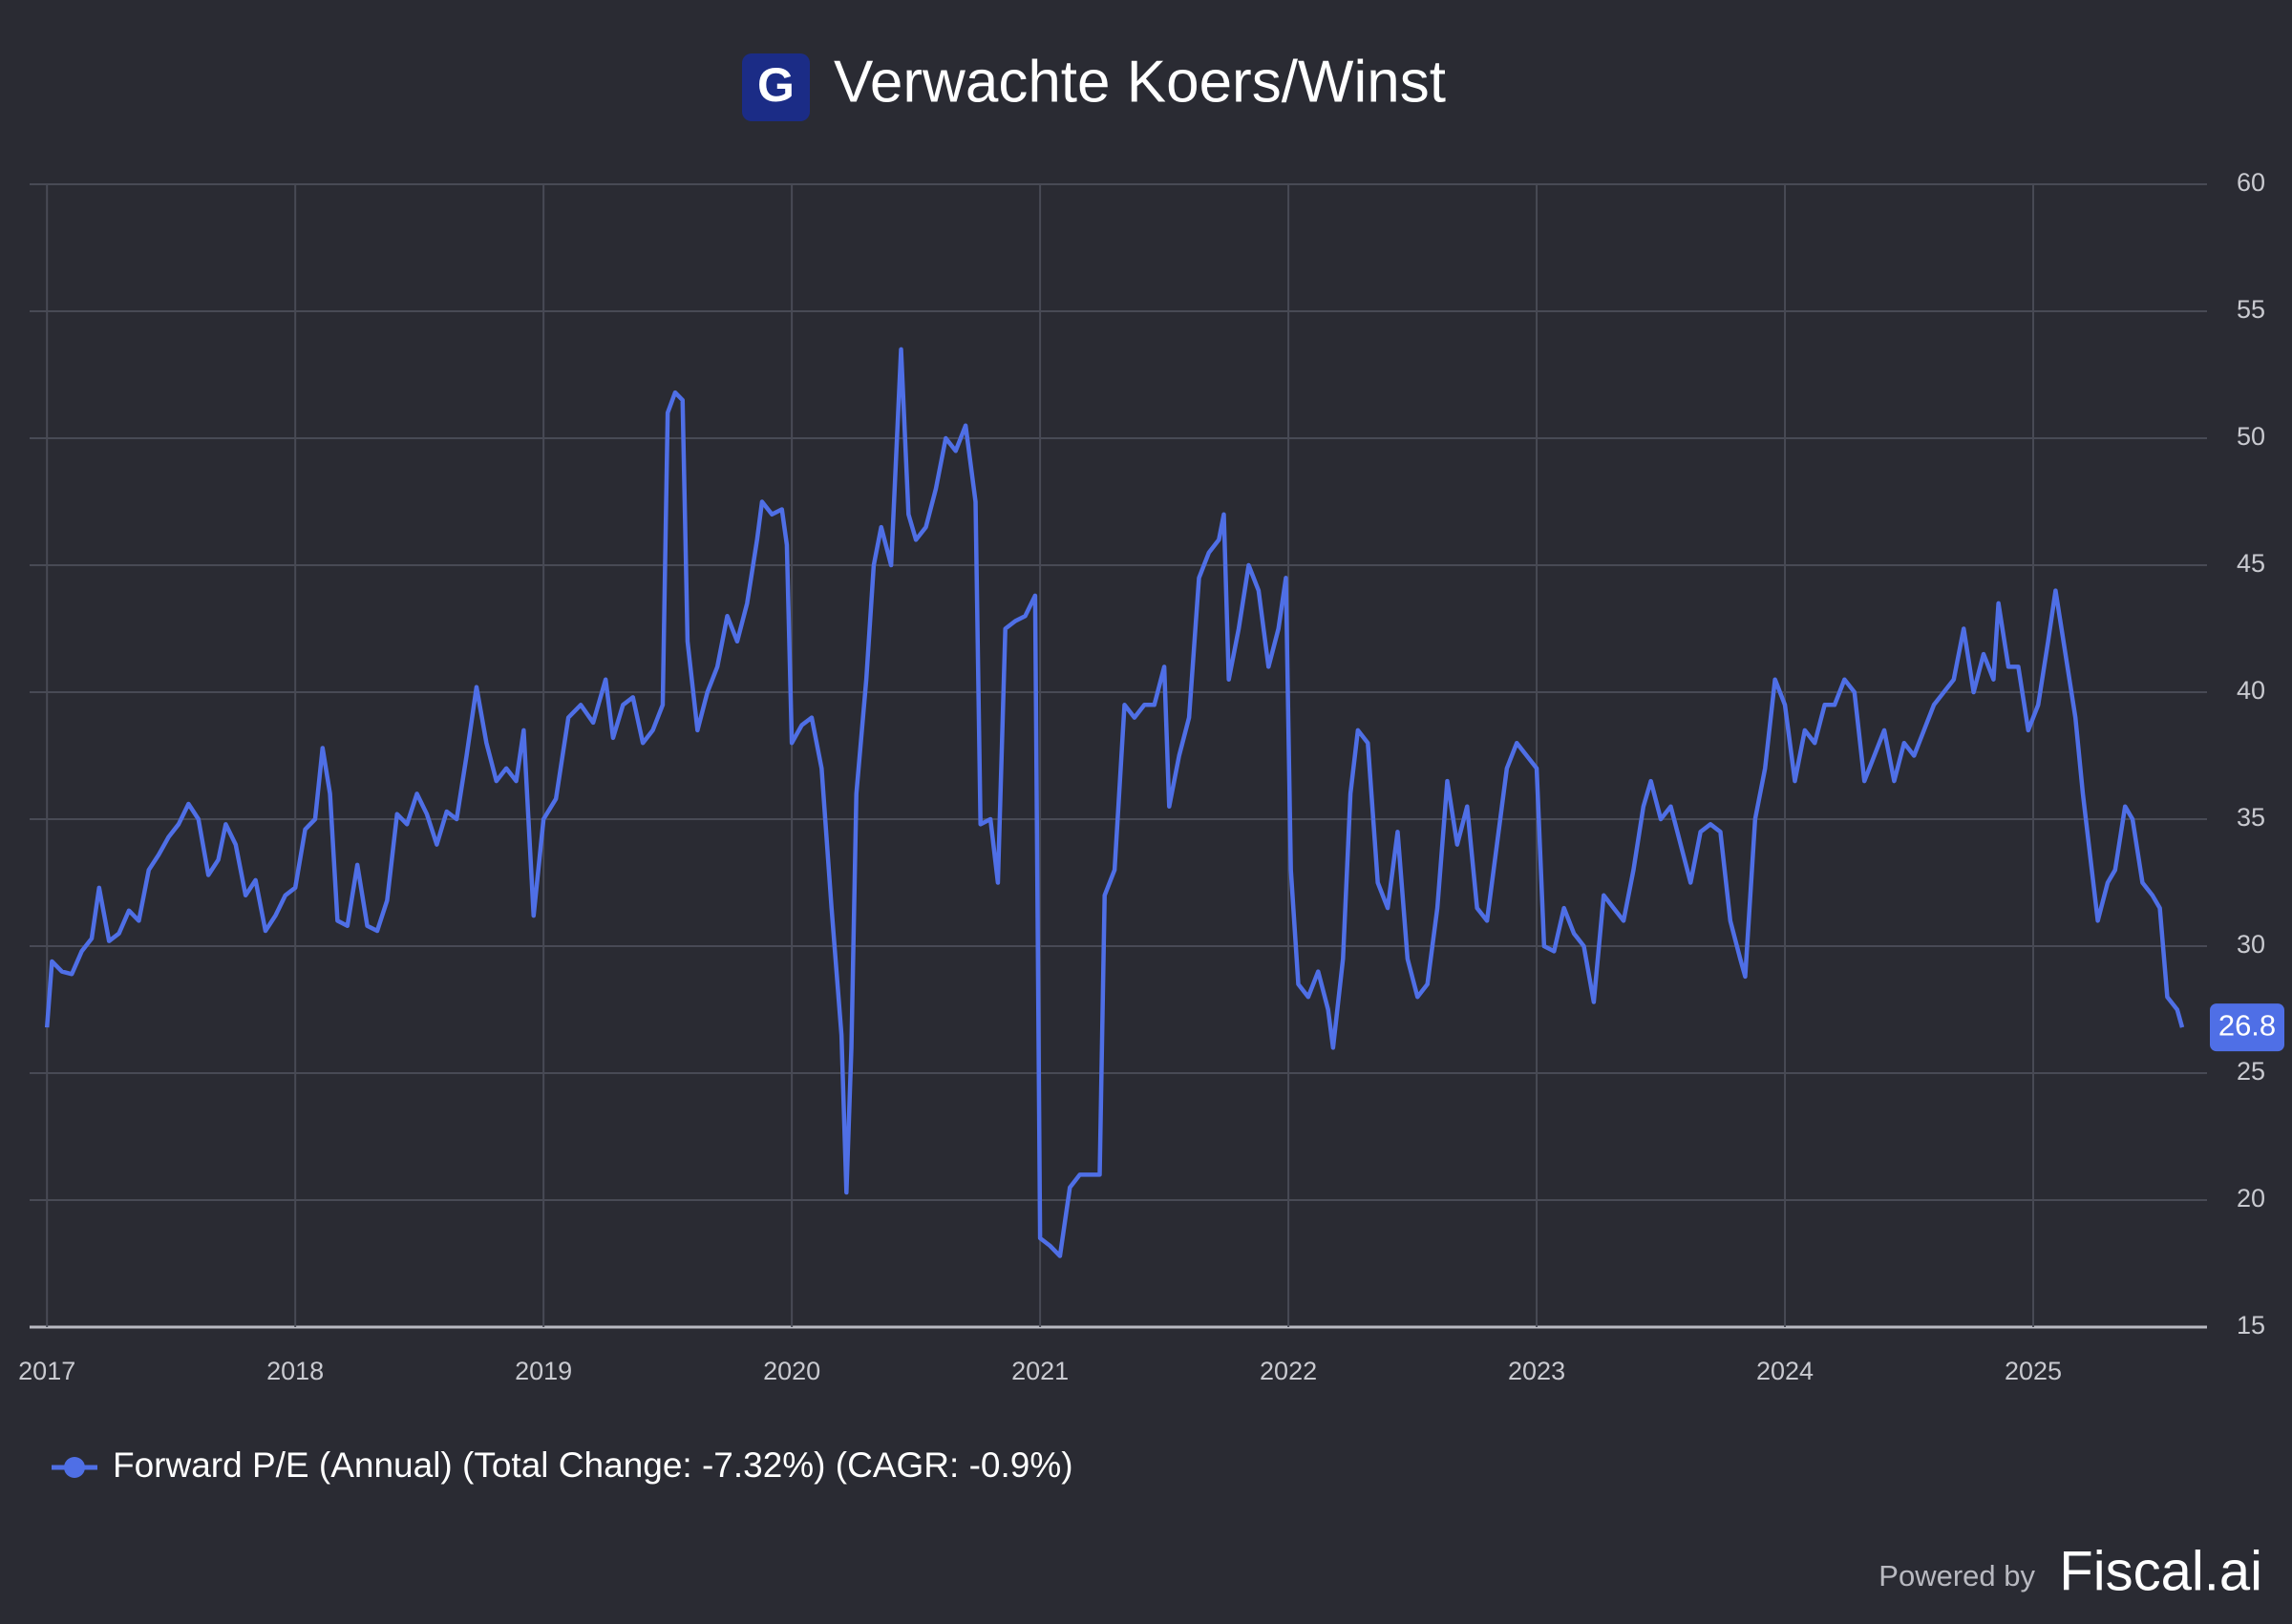 The width and height of the screenshot is (2292, 1624). I want to click on y-tick-label: 55, so click(2251, 309).